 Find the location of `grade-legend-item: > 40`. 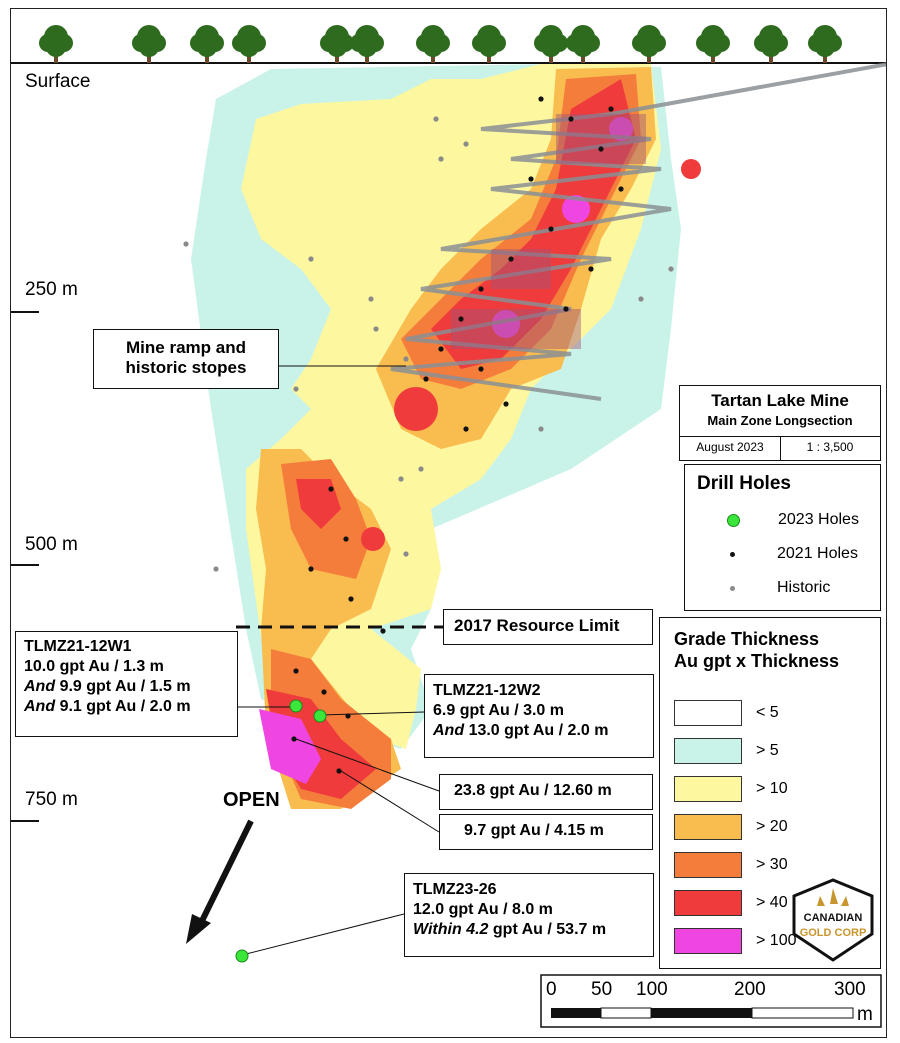

grade-legend-item: > 40 is located at coordinates (731, 903).